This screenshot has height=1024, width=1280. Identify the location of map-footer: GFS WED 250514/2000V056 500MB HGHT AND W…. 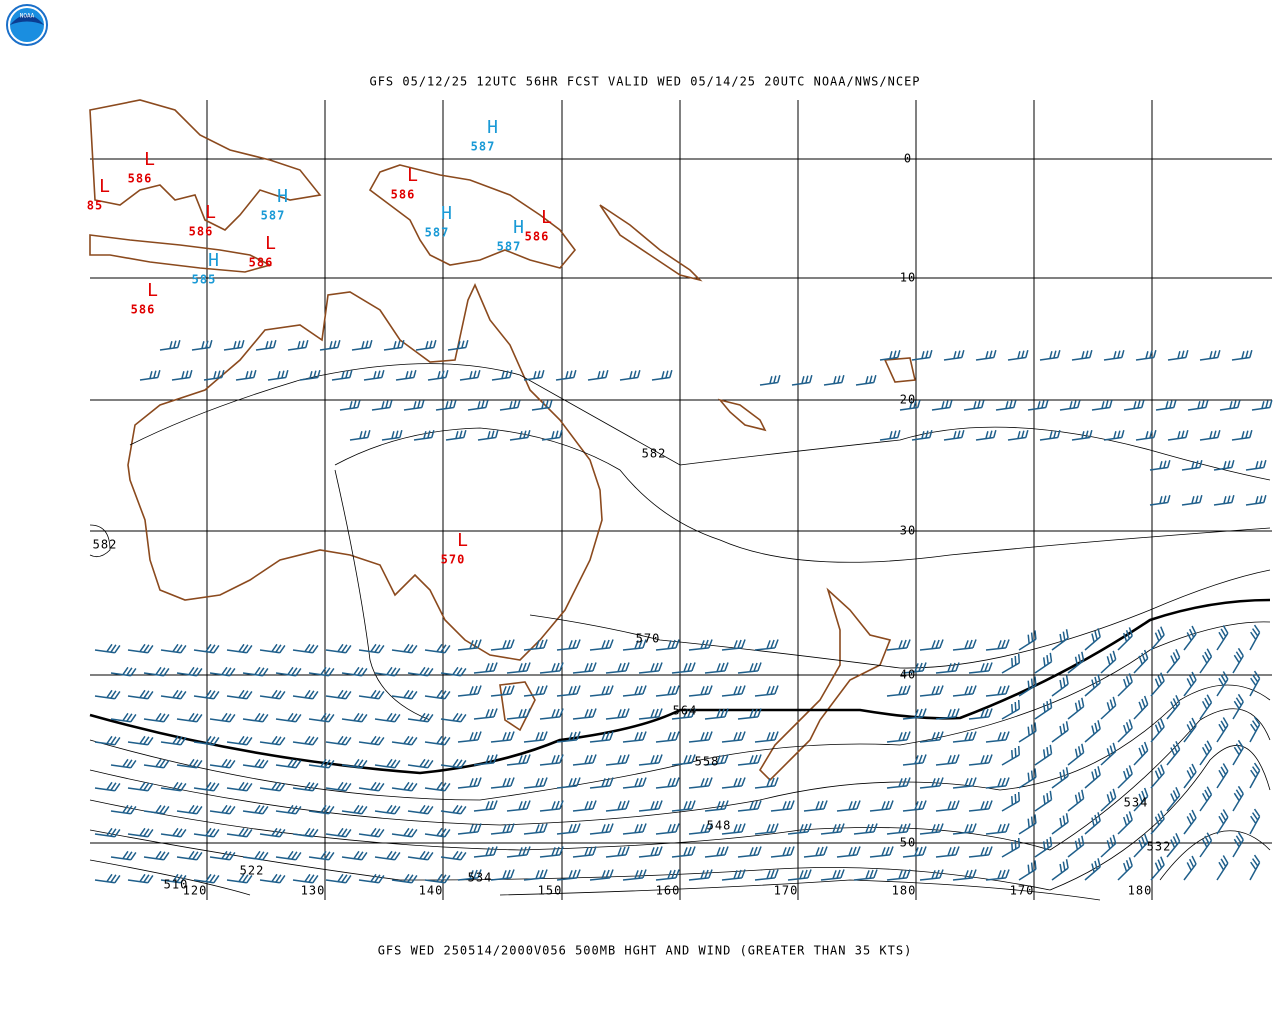
(645, 951).